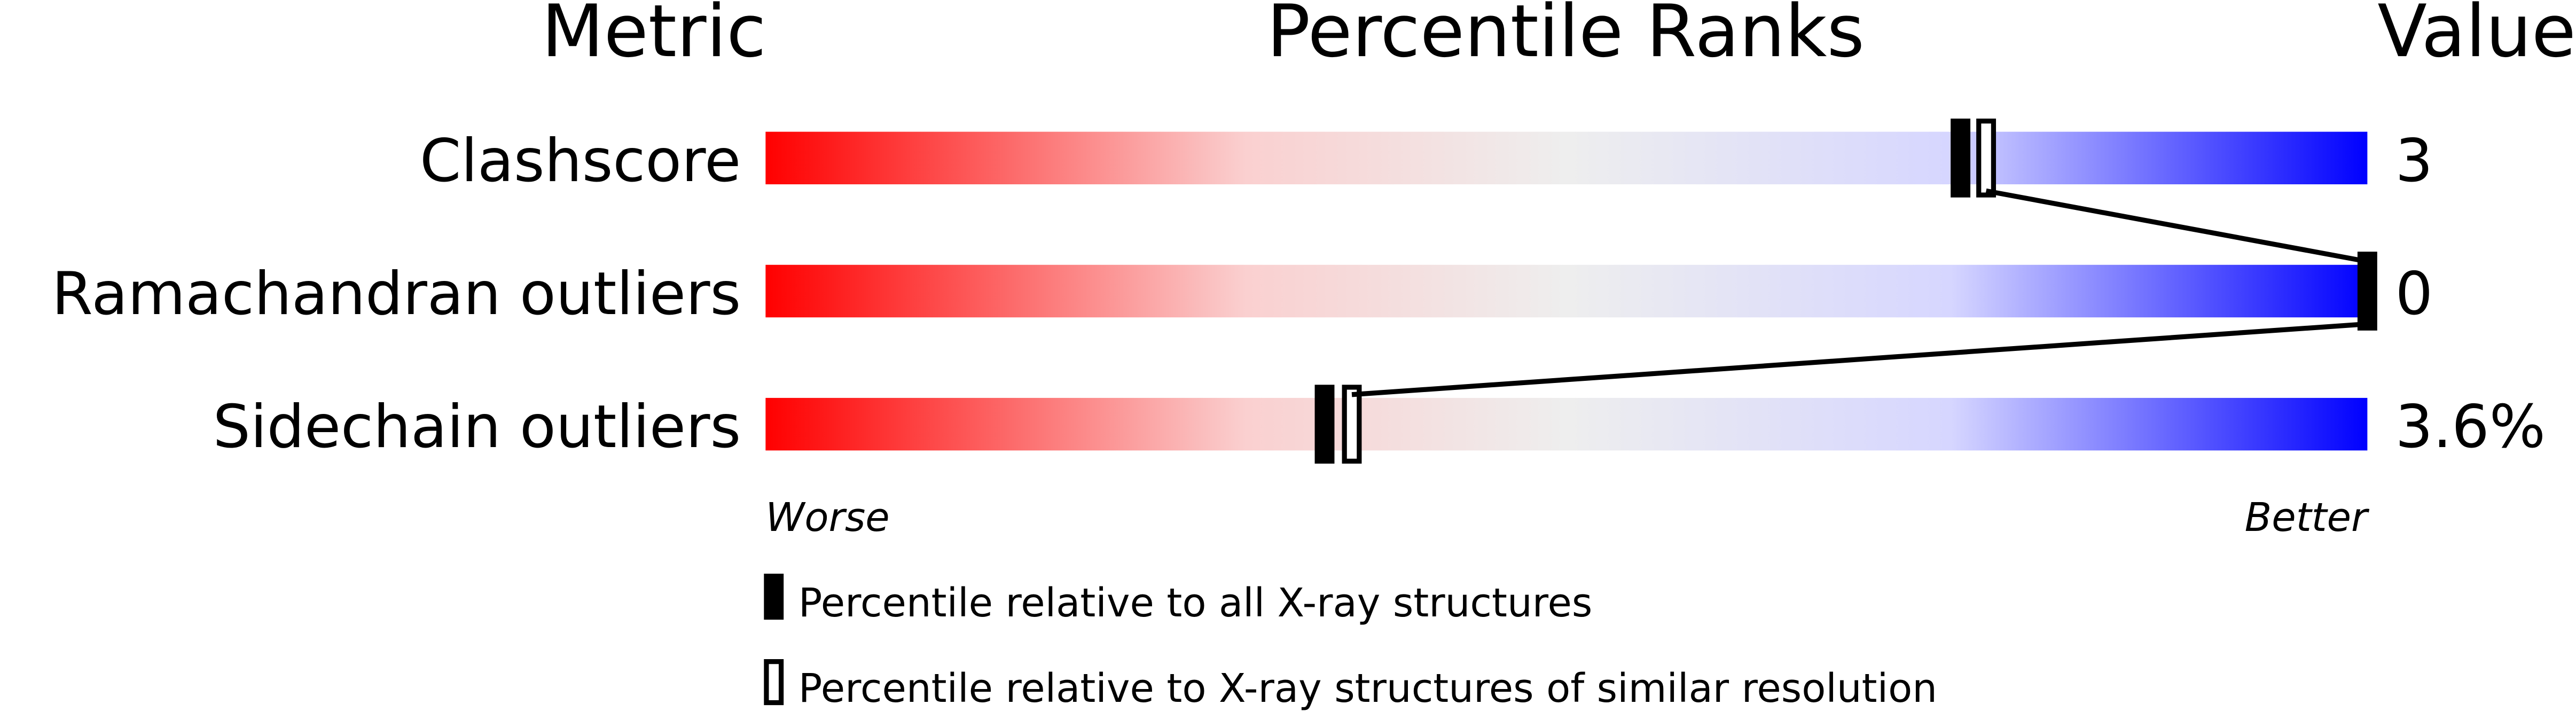 This screenshot has height=712, width=2576. What do you see at coordinates (2470, 427) in the screenshot?
I see `metric-value: 3.6%` at bounding box center [2470, 427].